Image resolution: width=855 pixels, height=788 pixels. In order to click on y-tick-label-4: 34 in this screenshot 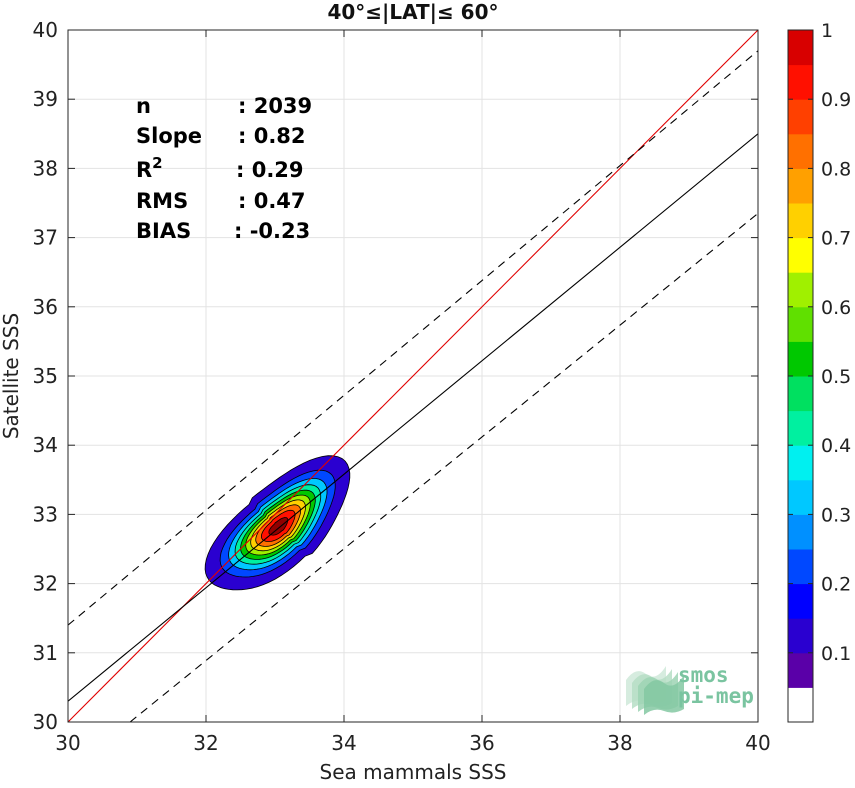, I will do `click(45, 445)`.